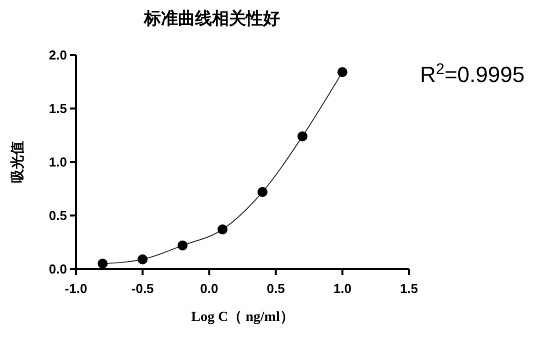 This screenshot has width=550, height=343. Describe the element at coordinates (142, 288) in the screenshot. I see `x-tick-label: -0.5` at that location.